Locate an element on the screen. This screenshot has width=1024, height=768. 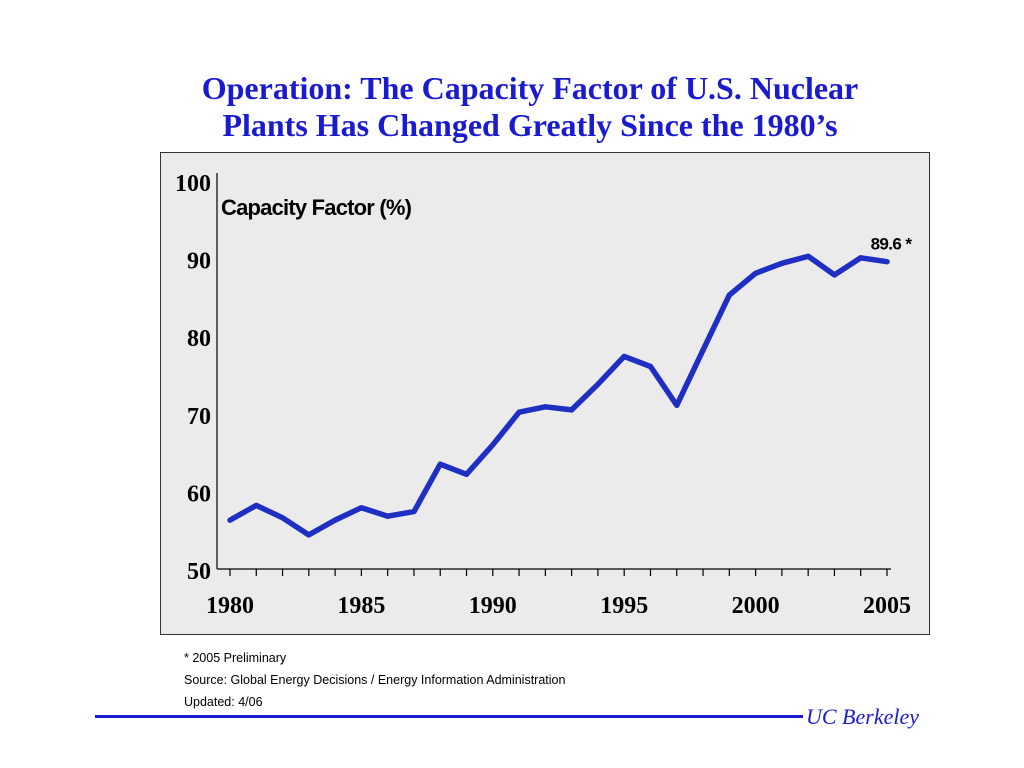
x-tick-label-1985: 1985 is located at coordinates (361, 606).